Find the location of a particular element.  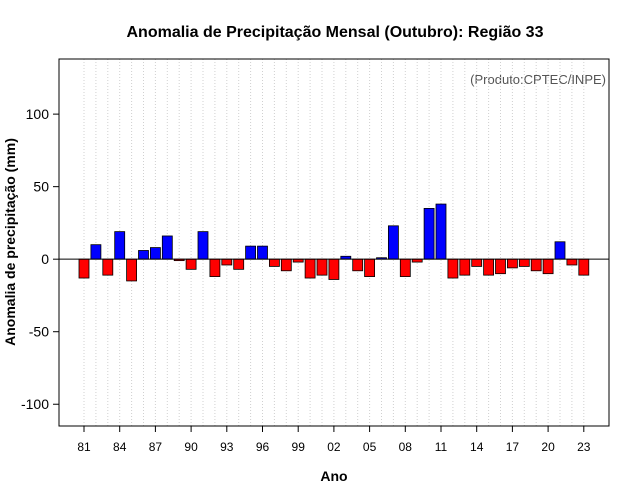

x-tick-label: 90 is located at coordinates (191, 447).